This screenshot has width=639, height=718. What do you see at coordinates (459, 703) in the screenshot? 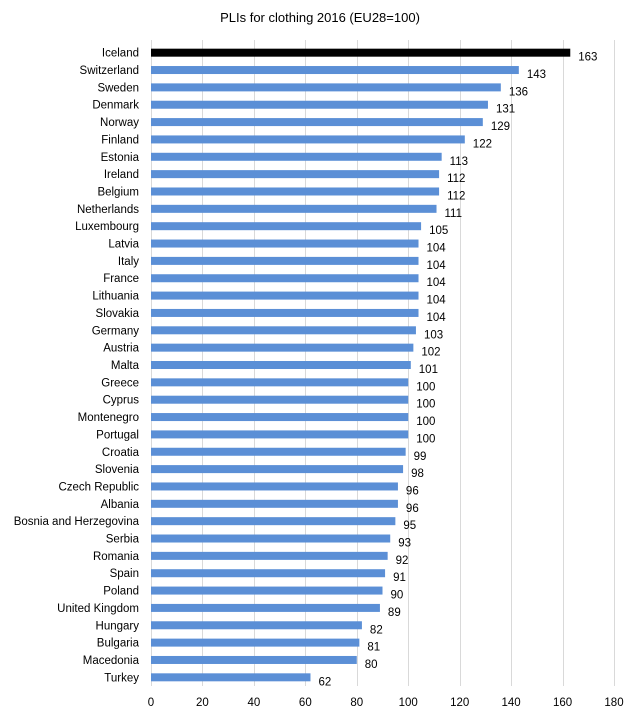
I see `x-tick-label: 120` at bounding box center [459, 703].